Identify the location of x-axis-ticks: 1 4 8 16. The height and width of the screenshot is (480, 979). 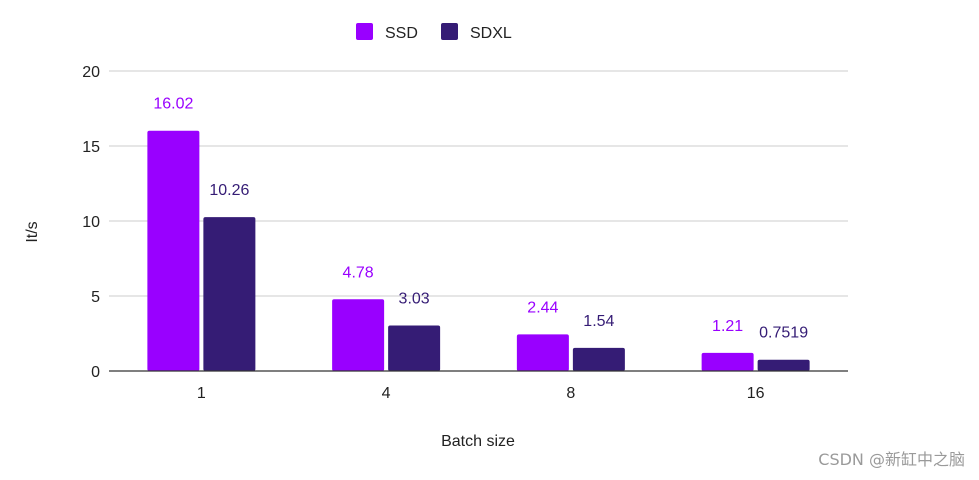
(481, 393).